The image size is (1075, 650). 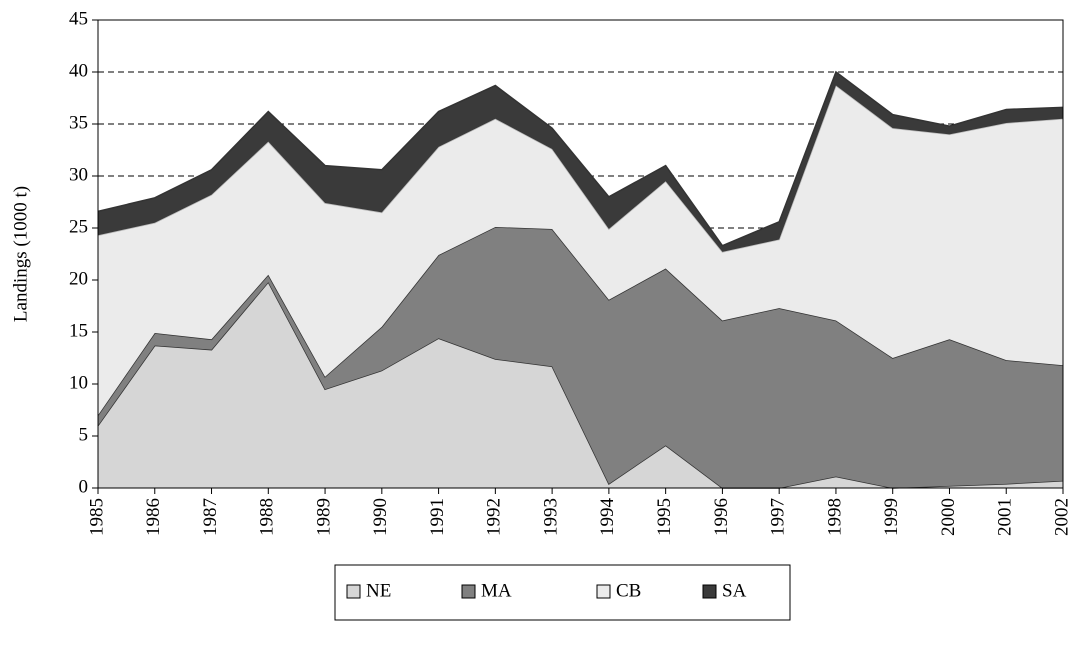 What do you see at coordinates (78, 330) in the screenshot?
I see `y-tick-label: 15` at bounding box center [78, 330].